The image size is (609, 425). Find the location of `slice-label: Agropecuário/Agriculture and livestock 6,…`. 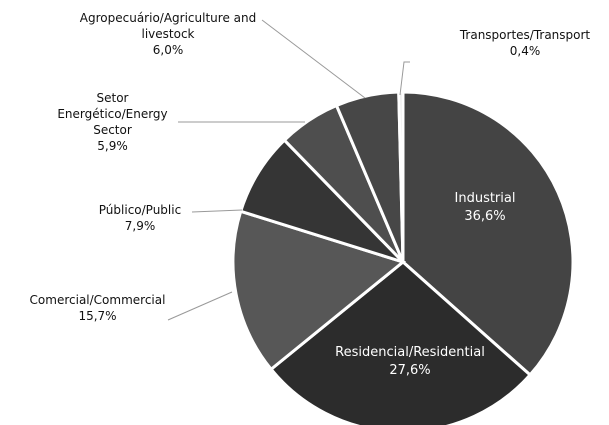

slice-label: Agropecuário/Agriculture and livestock 6,… is located at coordinates (168, 34).